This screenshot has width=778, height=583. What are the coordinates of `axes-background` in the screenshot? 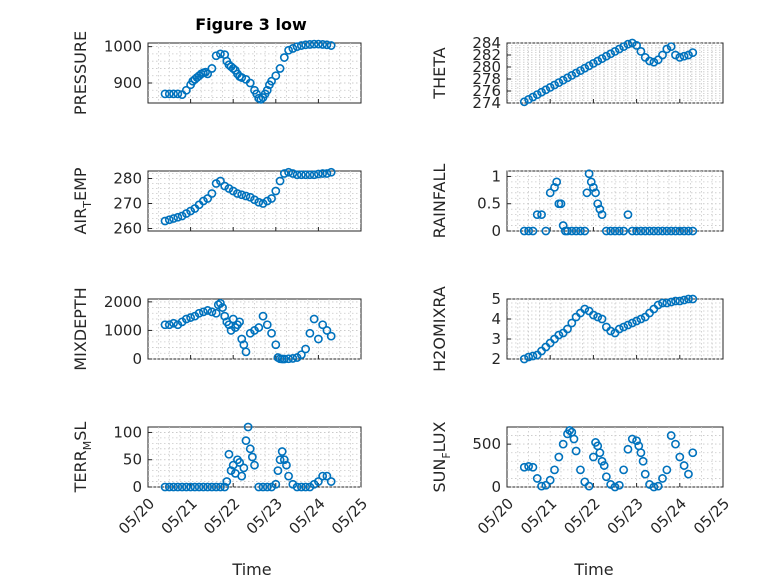 It's located at (615, 201).